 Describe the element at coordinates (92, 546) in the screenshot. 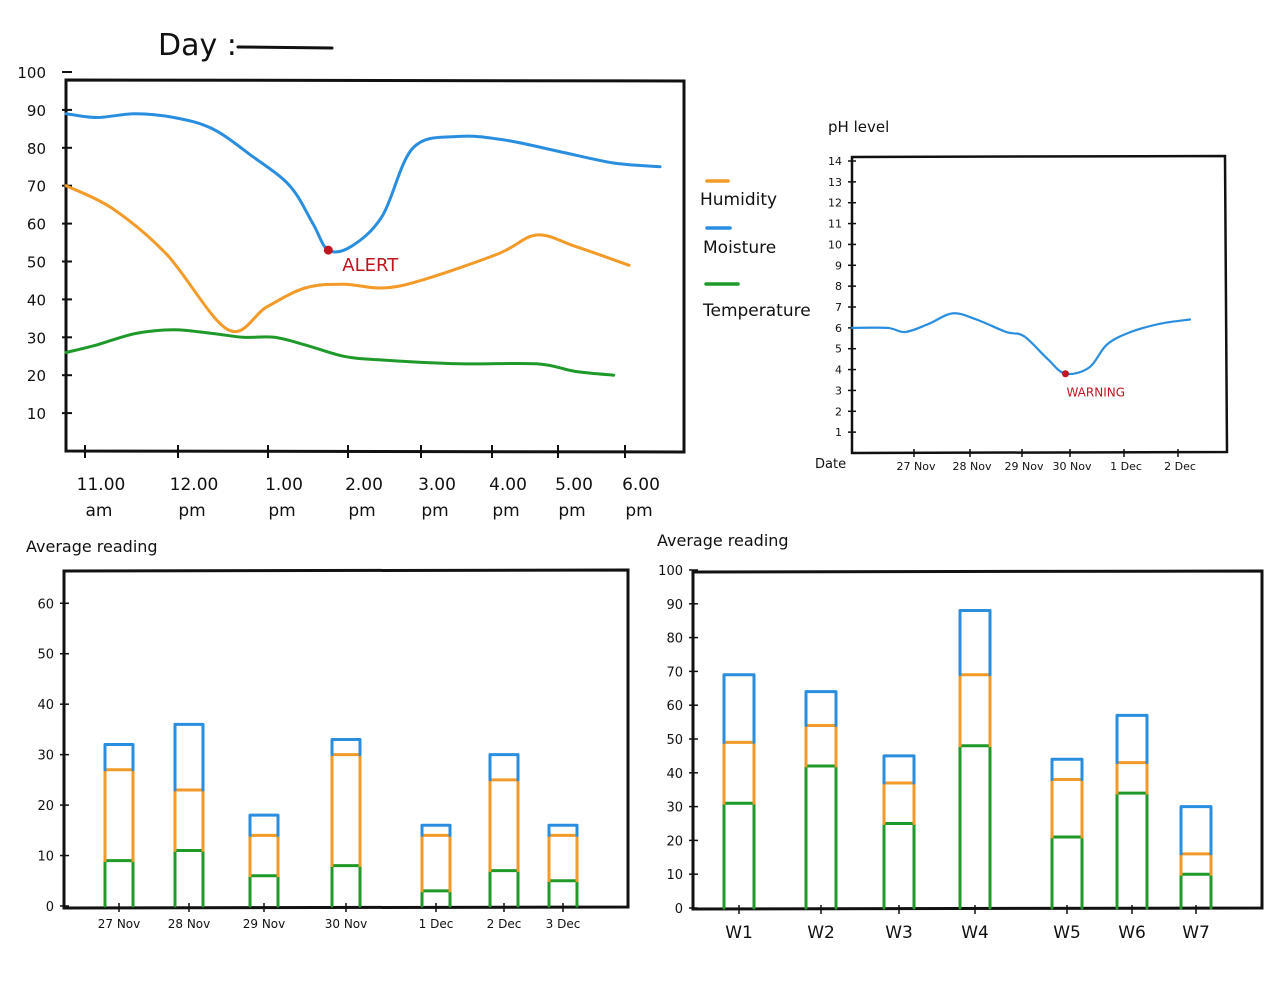

I see `daily-bar-chart-title: Average reading` at that location.